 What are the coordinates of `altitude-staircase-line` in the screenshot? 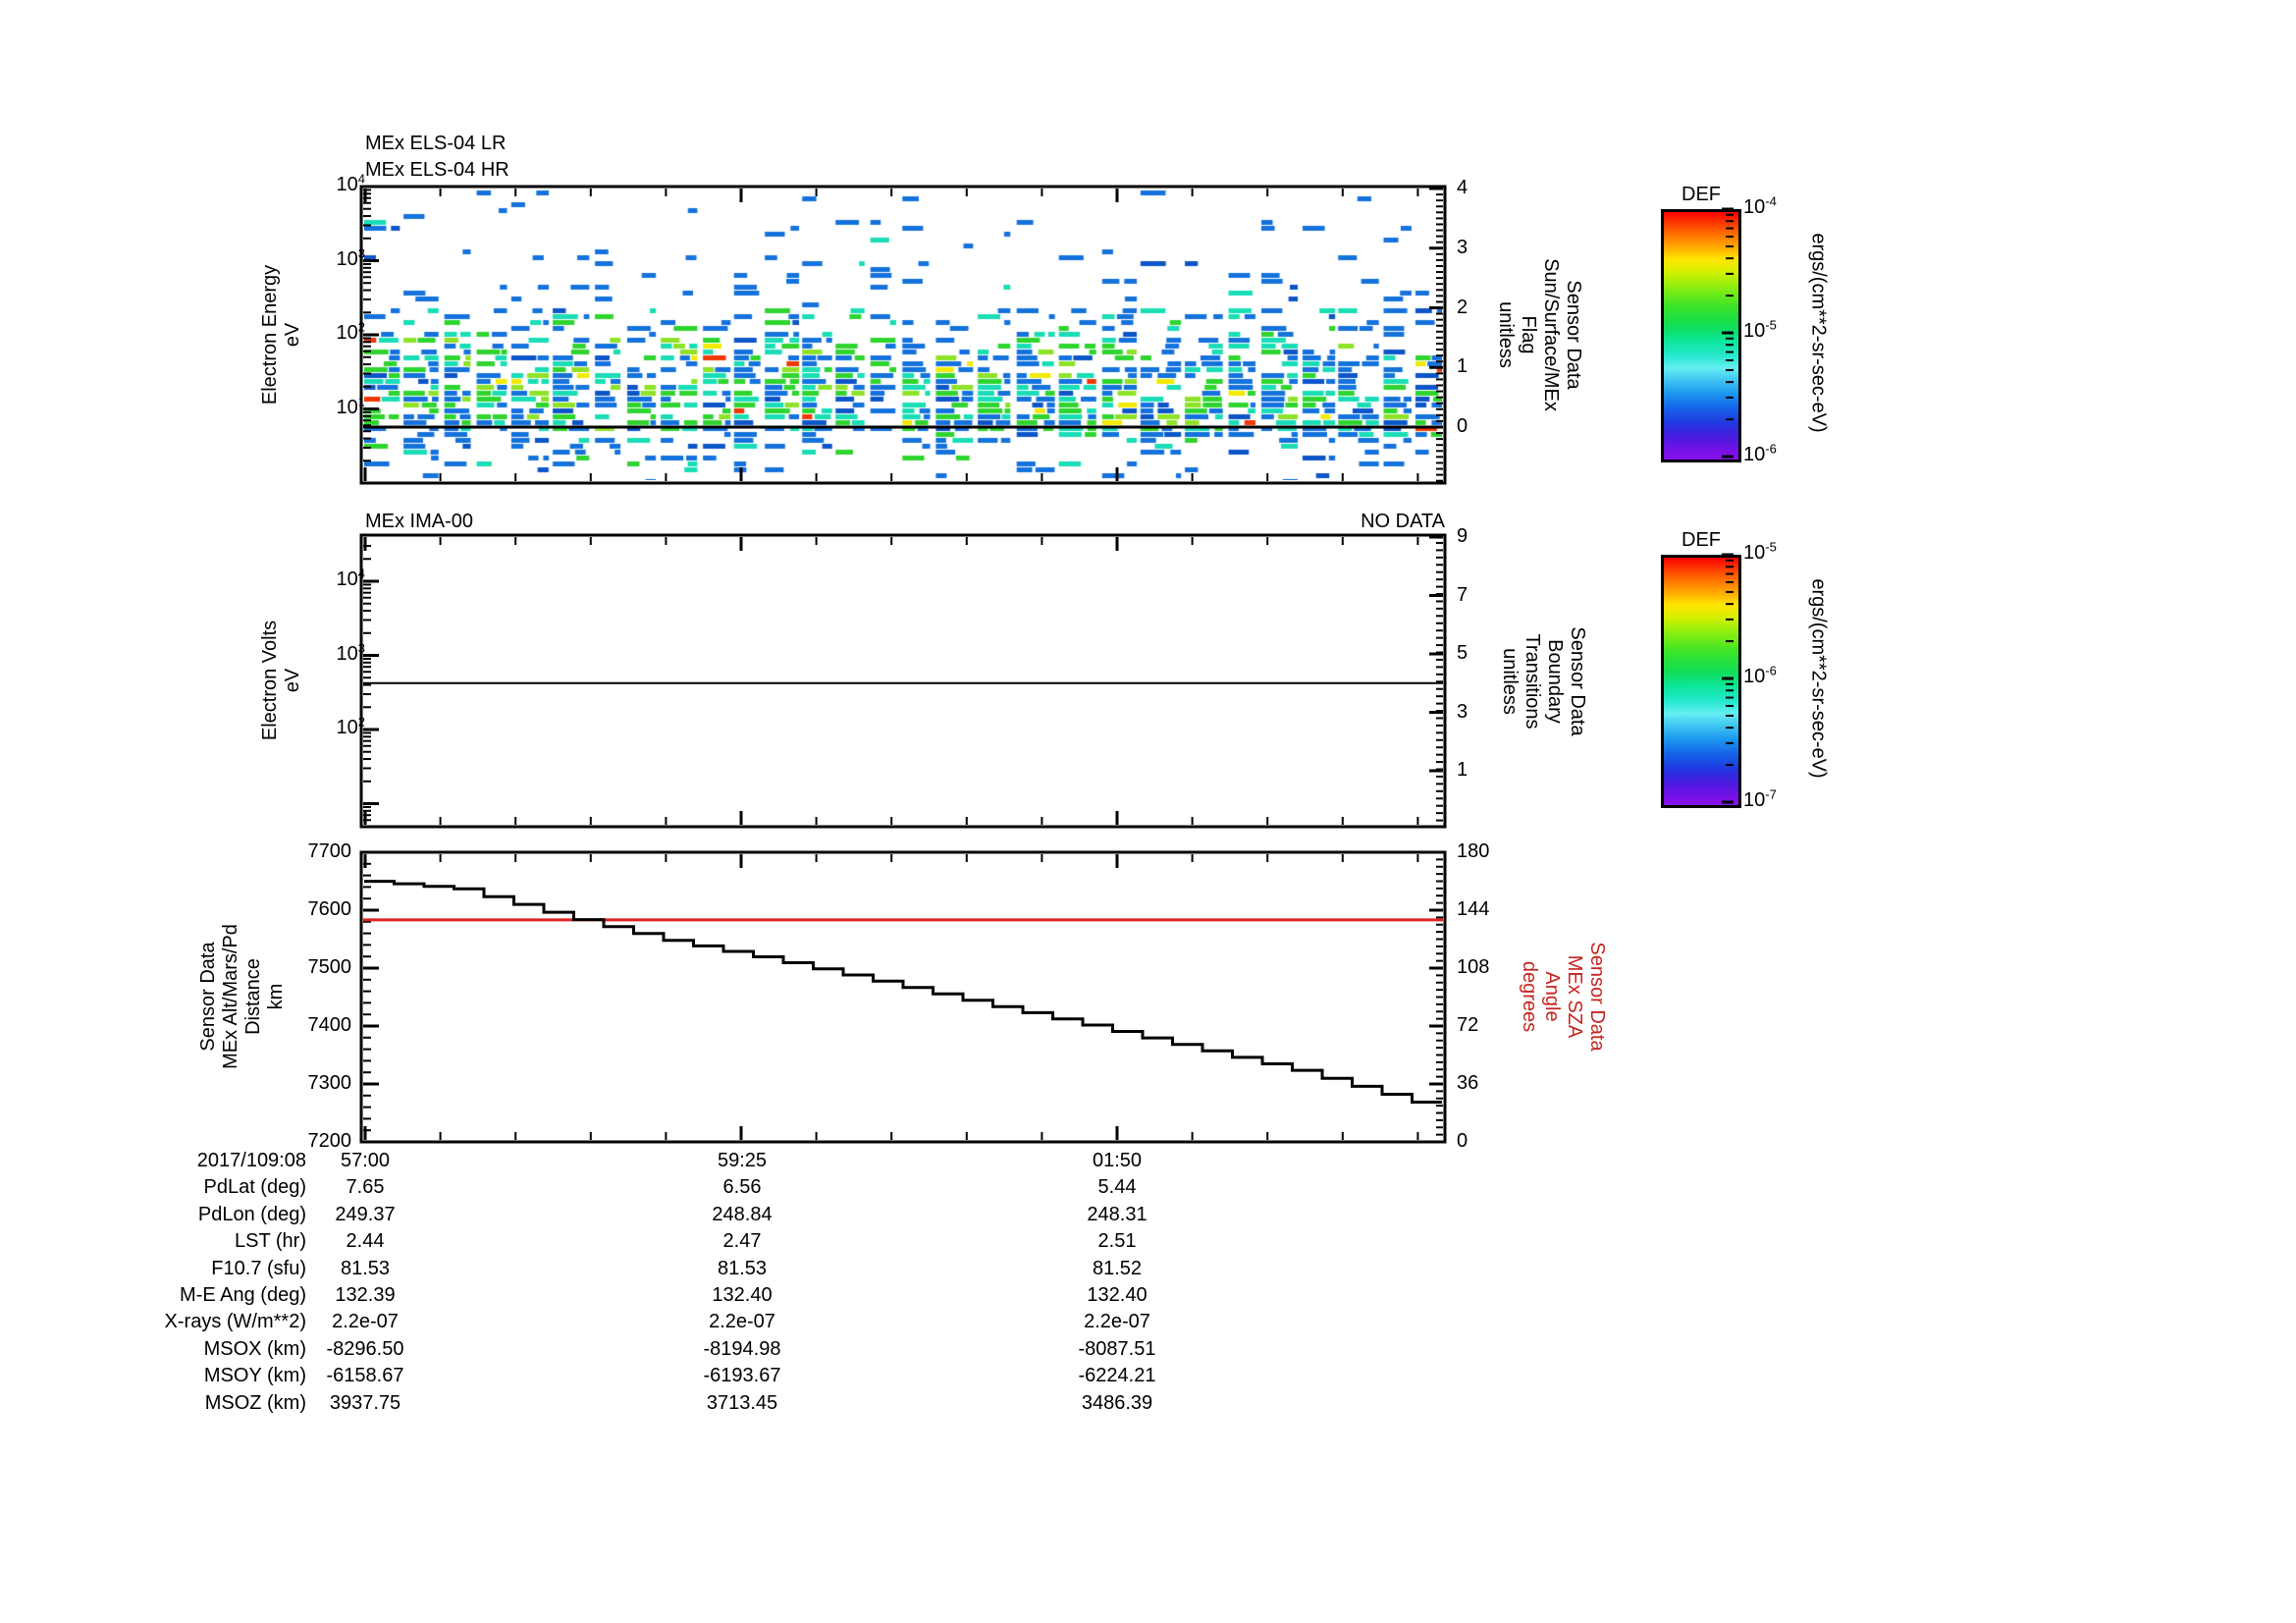 It's located at (903, 992).